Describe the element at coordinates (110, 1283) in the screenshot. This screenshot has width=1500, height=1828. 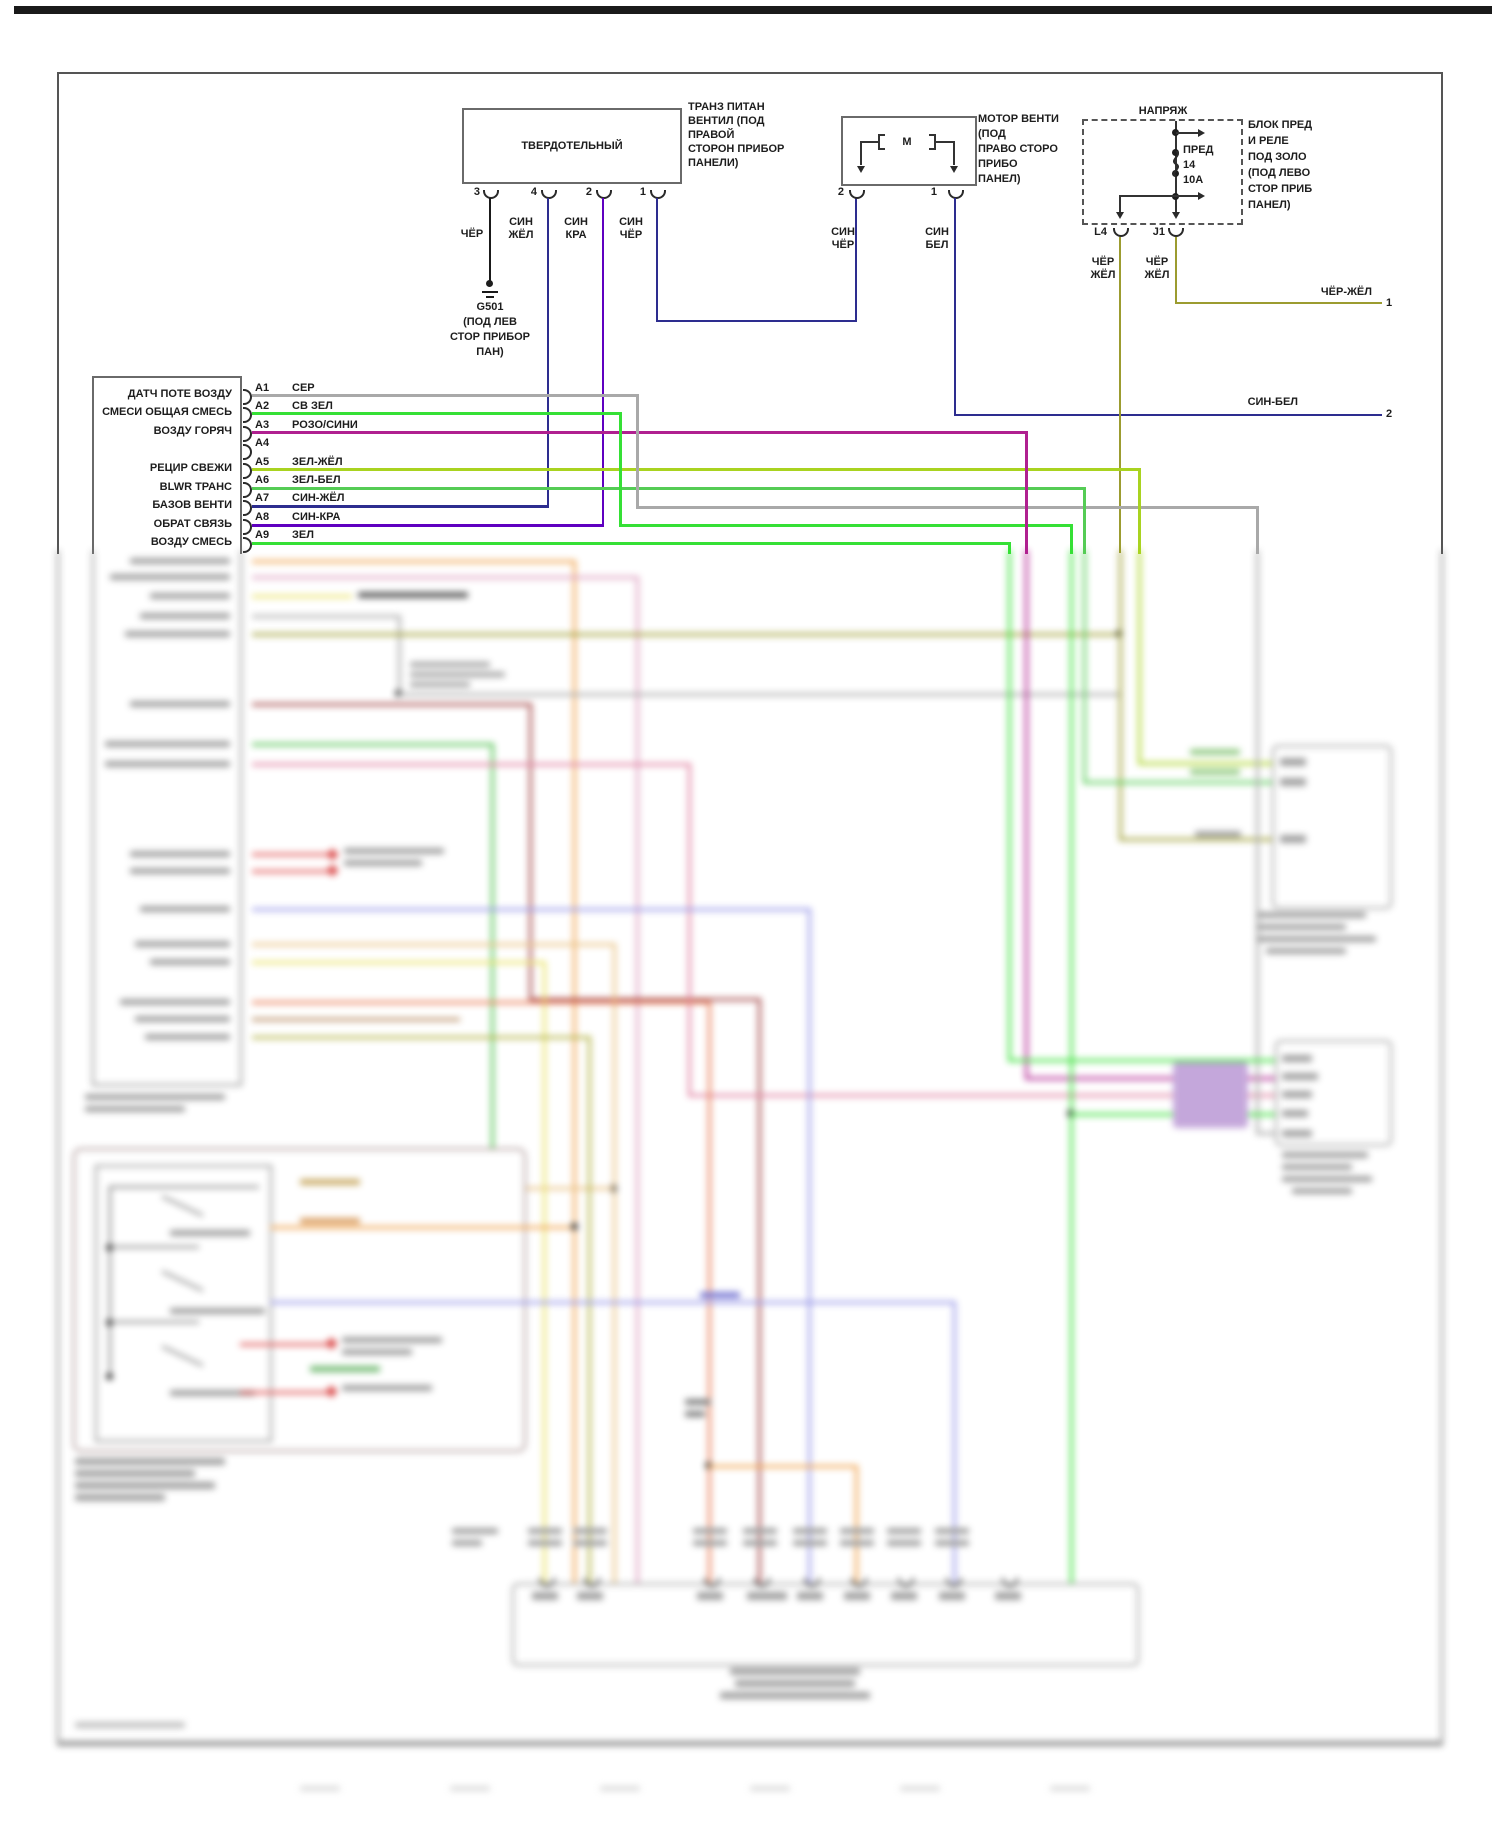
I see `switch-bus` at that location.